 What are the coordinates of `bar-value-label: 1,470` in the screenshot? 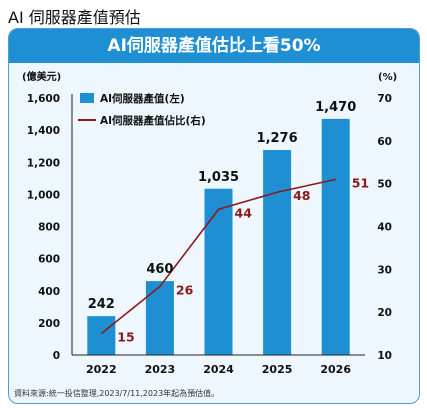 It's located at (335, 107).